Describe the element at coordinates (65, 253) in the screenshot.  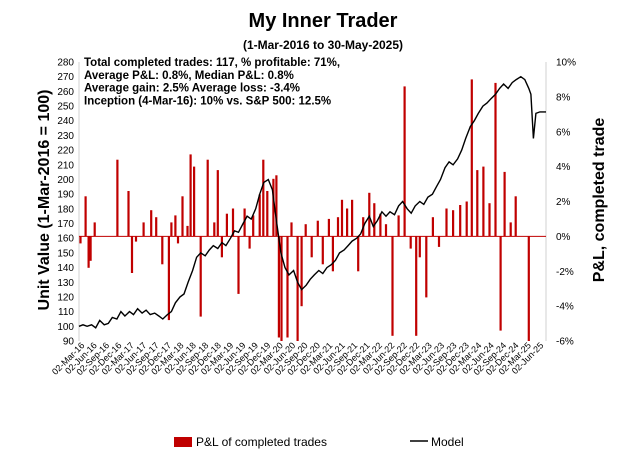
I see `left-tick-150: 150` at that location.